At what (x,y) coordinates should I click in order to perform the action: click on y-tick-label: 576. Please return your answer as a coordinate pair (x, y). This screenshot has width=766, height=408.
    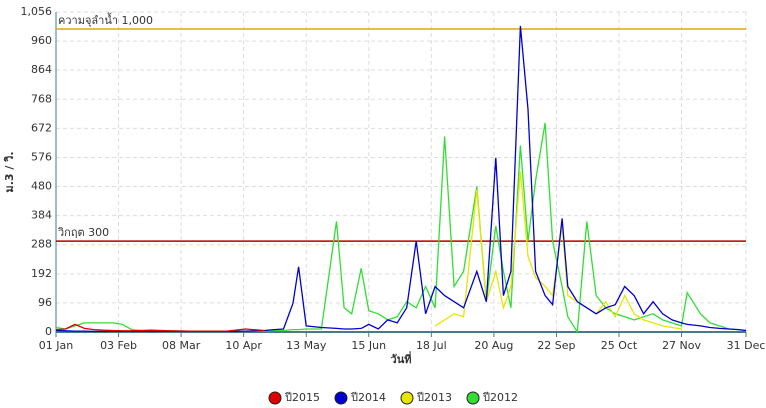
    Looking at the image, I should click on (41, 156).